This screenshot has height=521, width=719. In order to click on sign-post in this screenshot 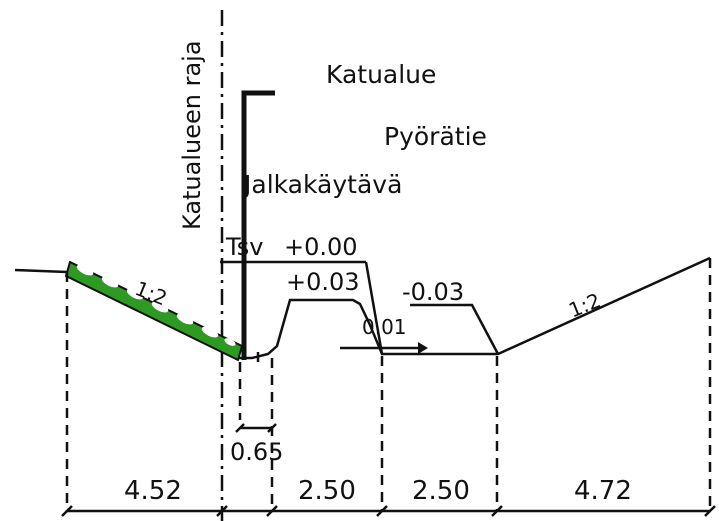, I will do `click(258, 225)`.